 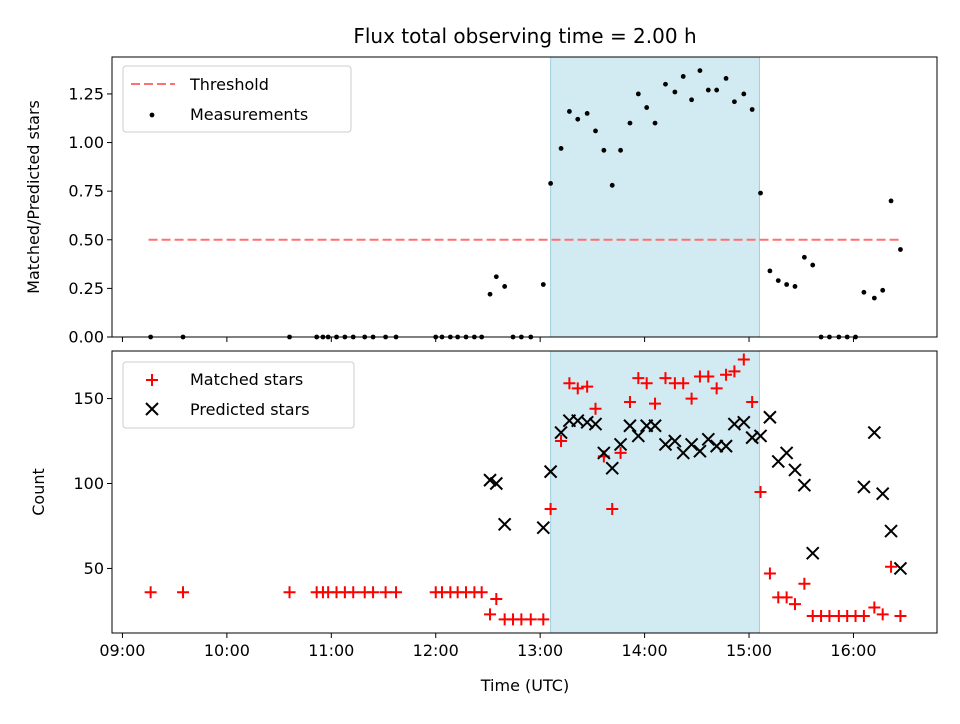 I want to click on count-y-axis-title: Count, so click(x=38, y=492).